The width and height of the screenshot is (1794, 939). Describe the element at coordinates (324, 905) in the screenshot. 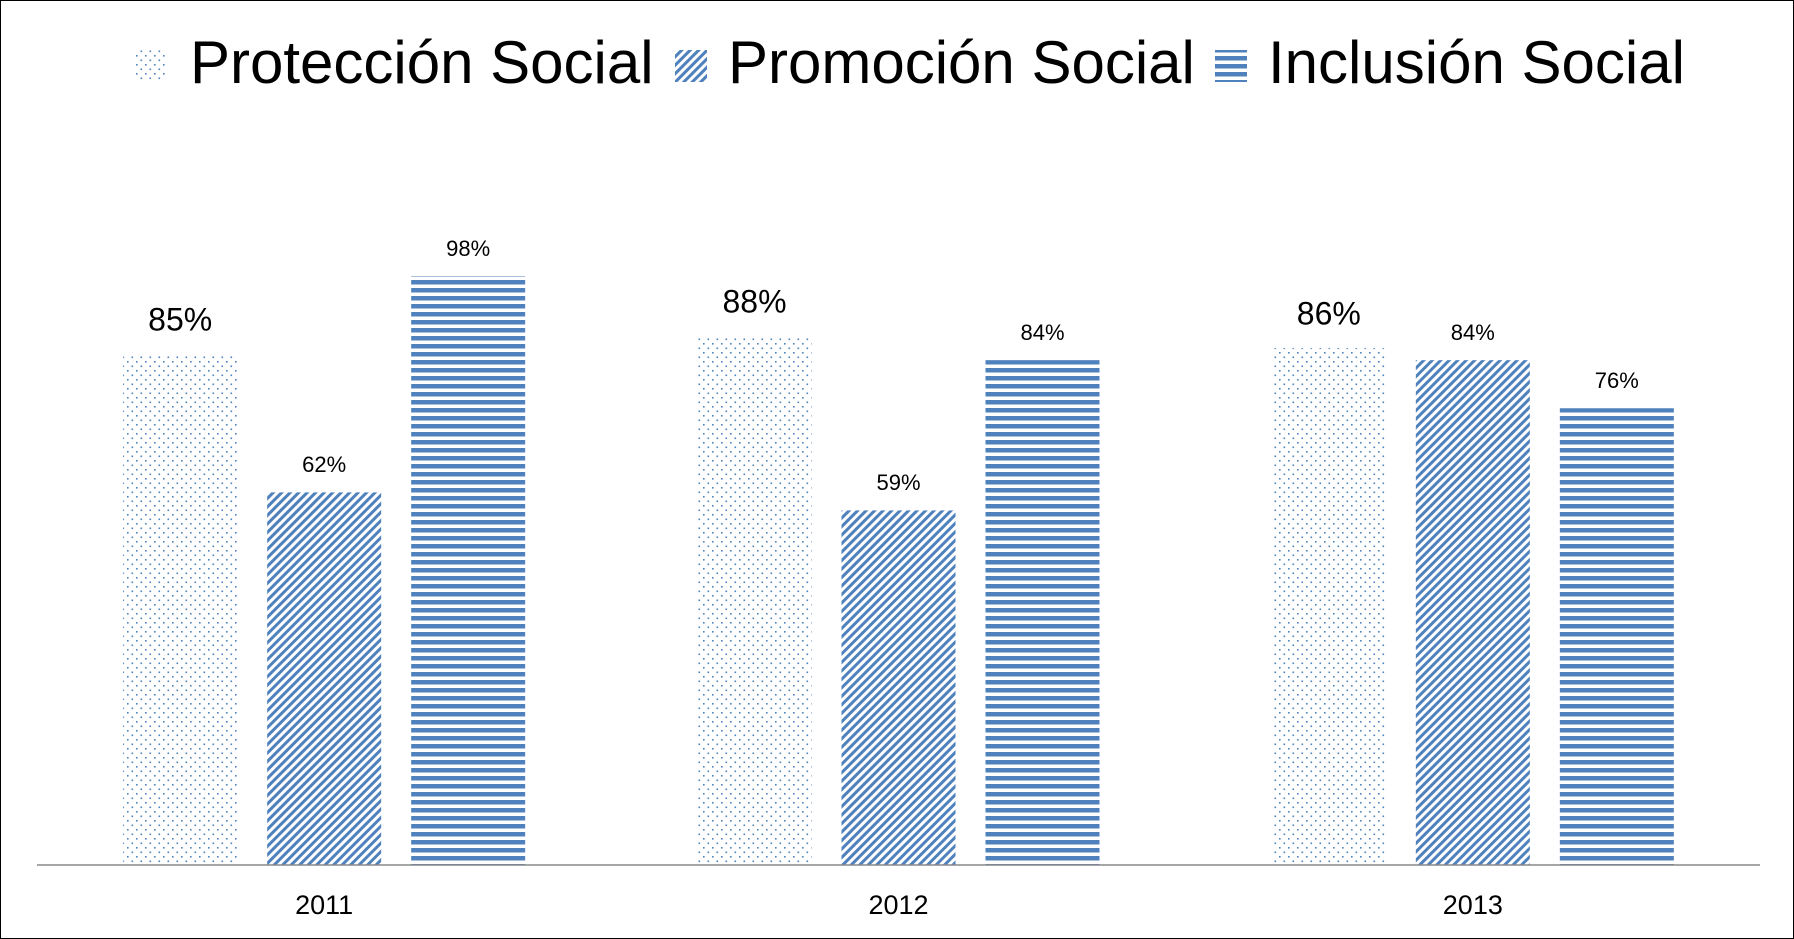

I see `x-tick-label: 2011` at that location.